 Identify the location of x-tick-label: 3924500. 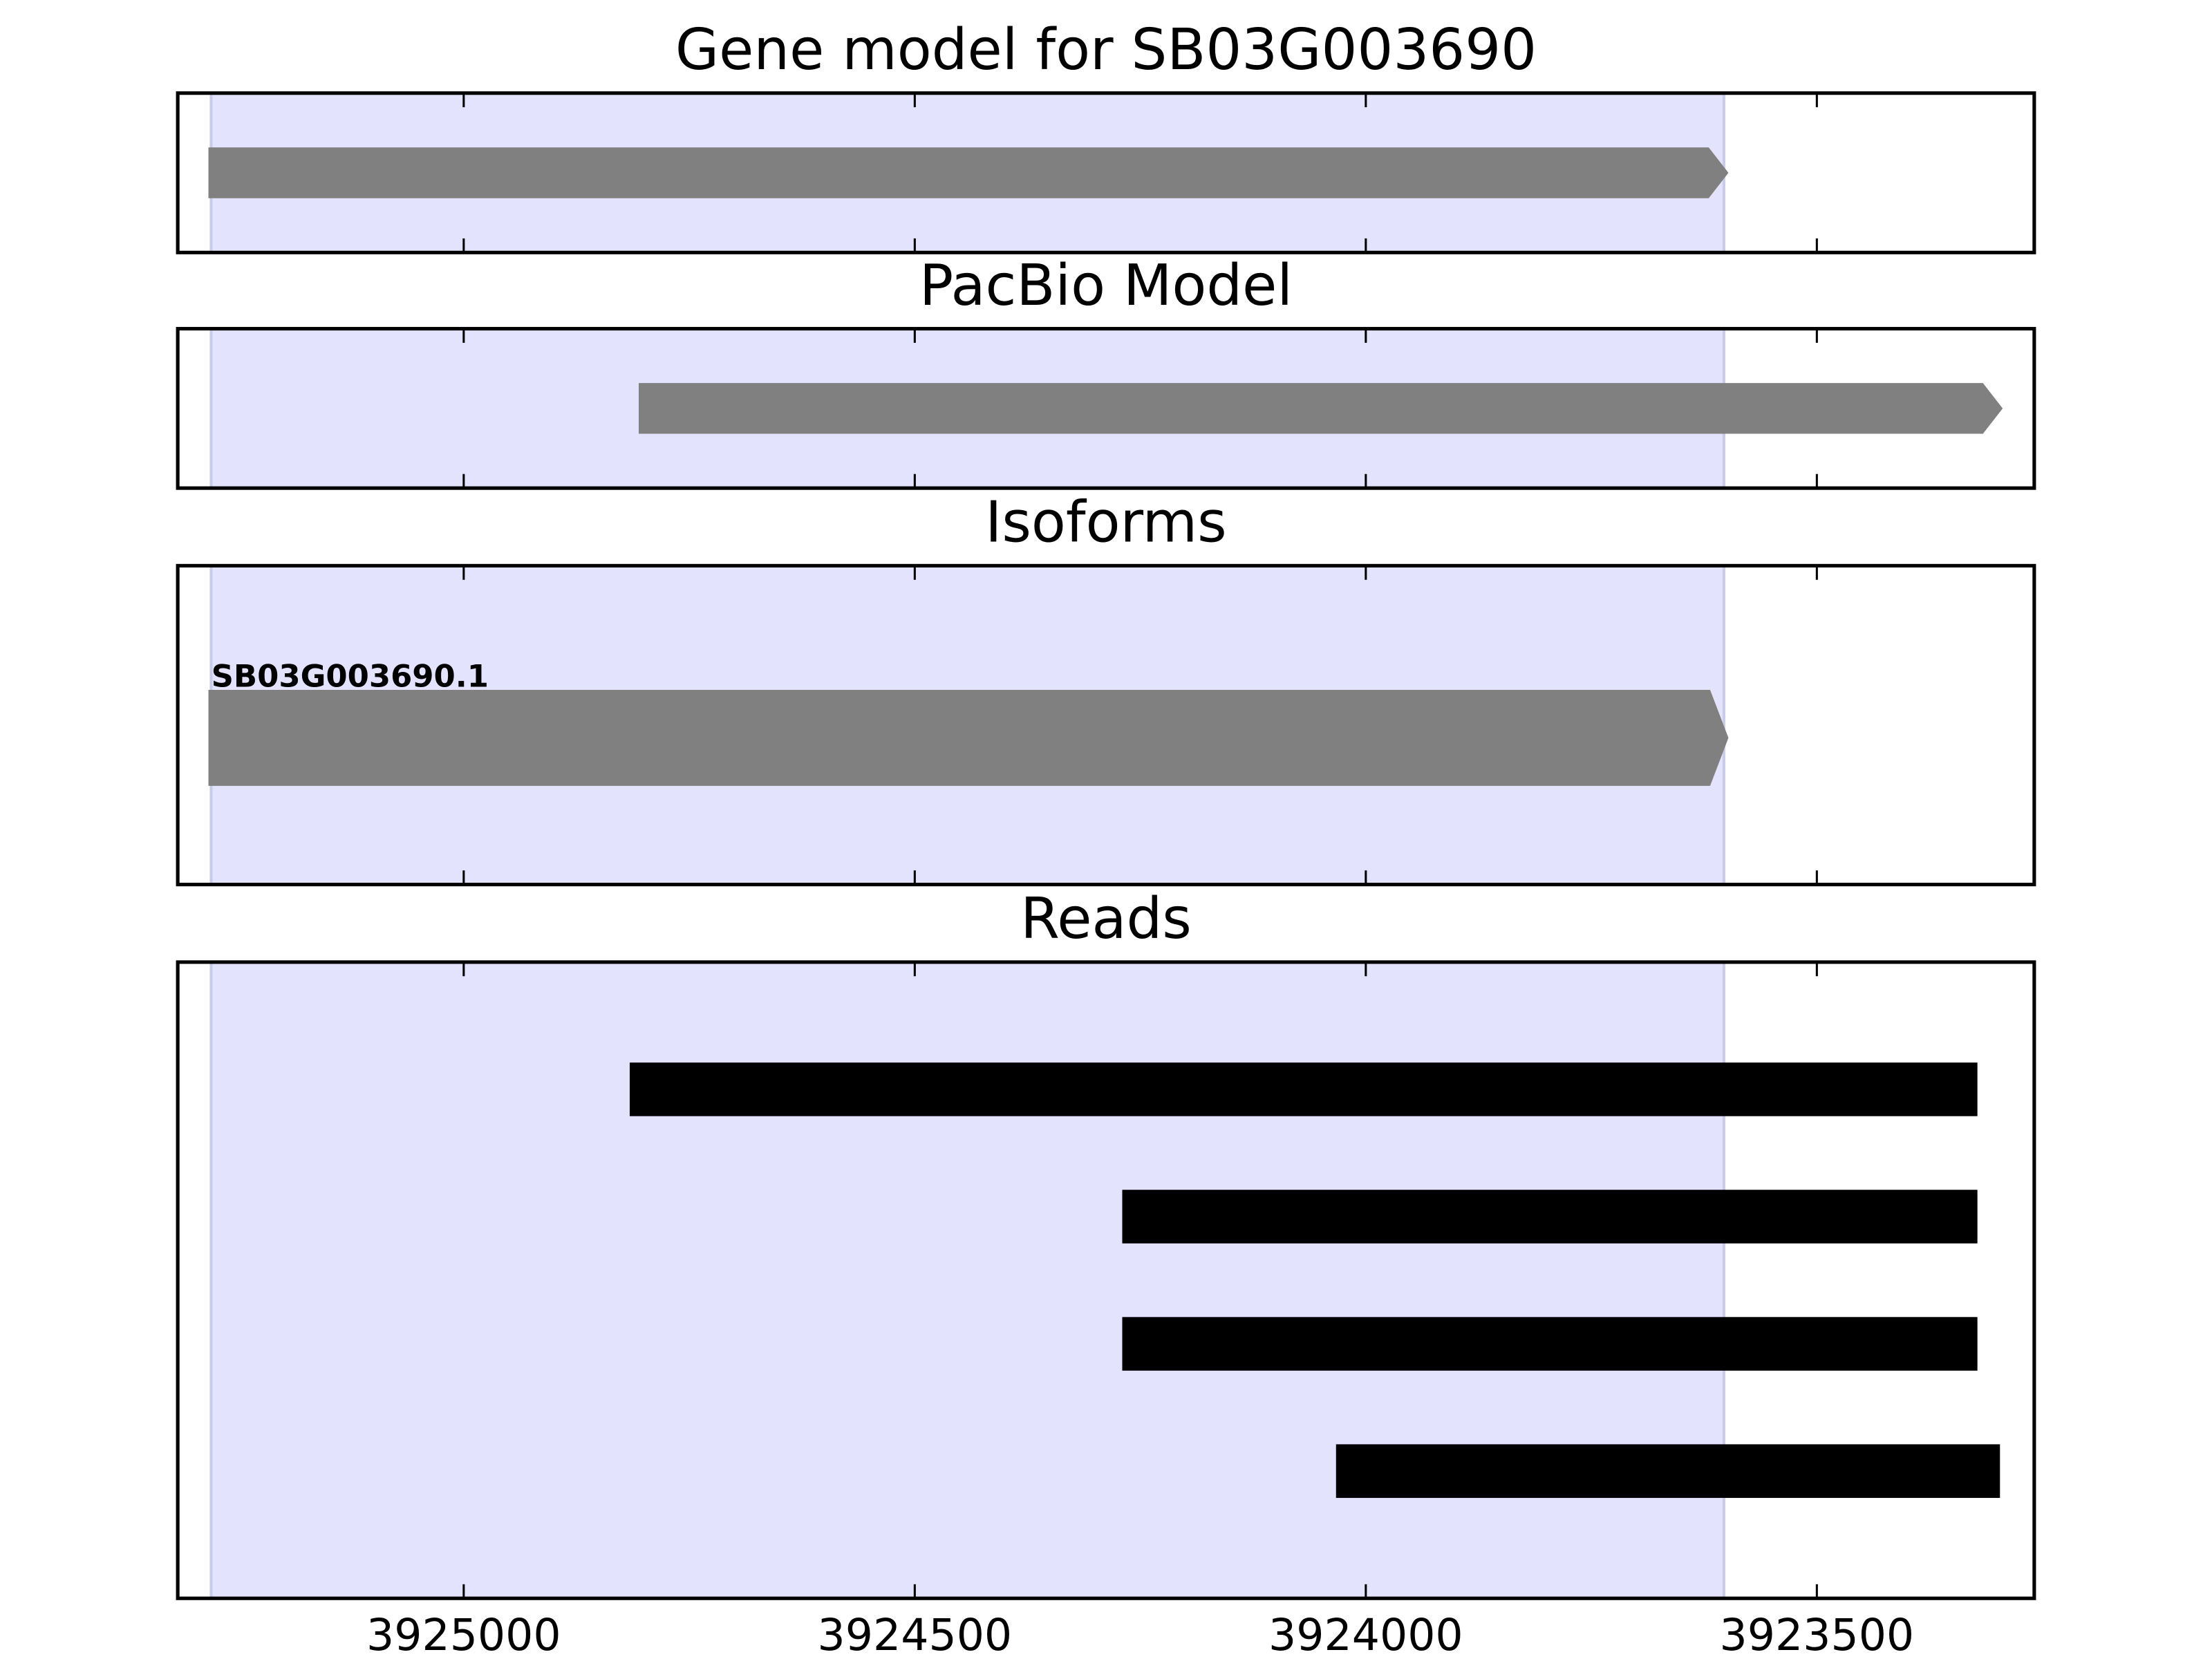
(915, 1634).